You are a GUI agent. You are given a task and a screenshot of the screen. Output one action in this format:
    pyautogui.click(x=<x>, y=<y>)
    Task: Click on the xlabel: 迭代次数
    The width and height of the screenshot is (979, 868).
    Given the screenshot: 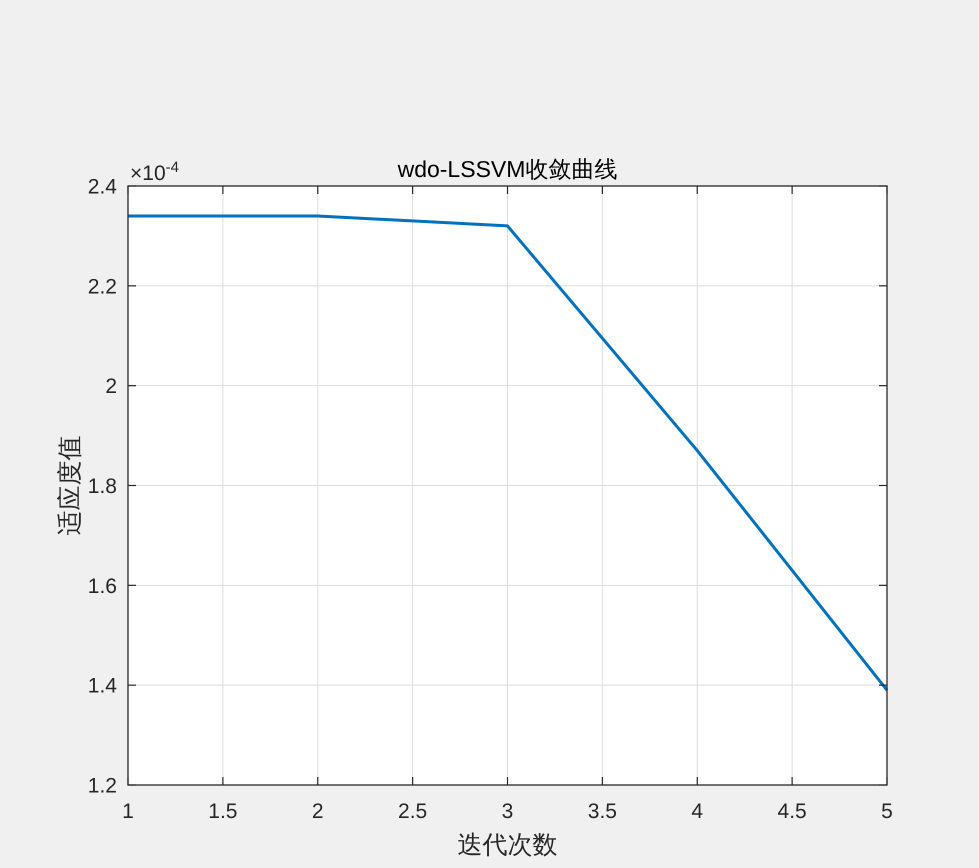 What is the action you would take?
    pyautogui.click(x=508, y=845)
    